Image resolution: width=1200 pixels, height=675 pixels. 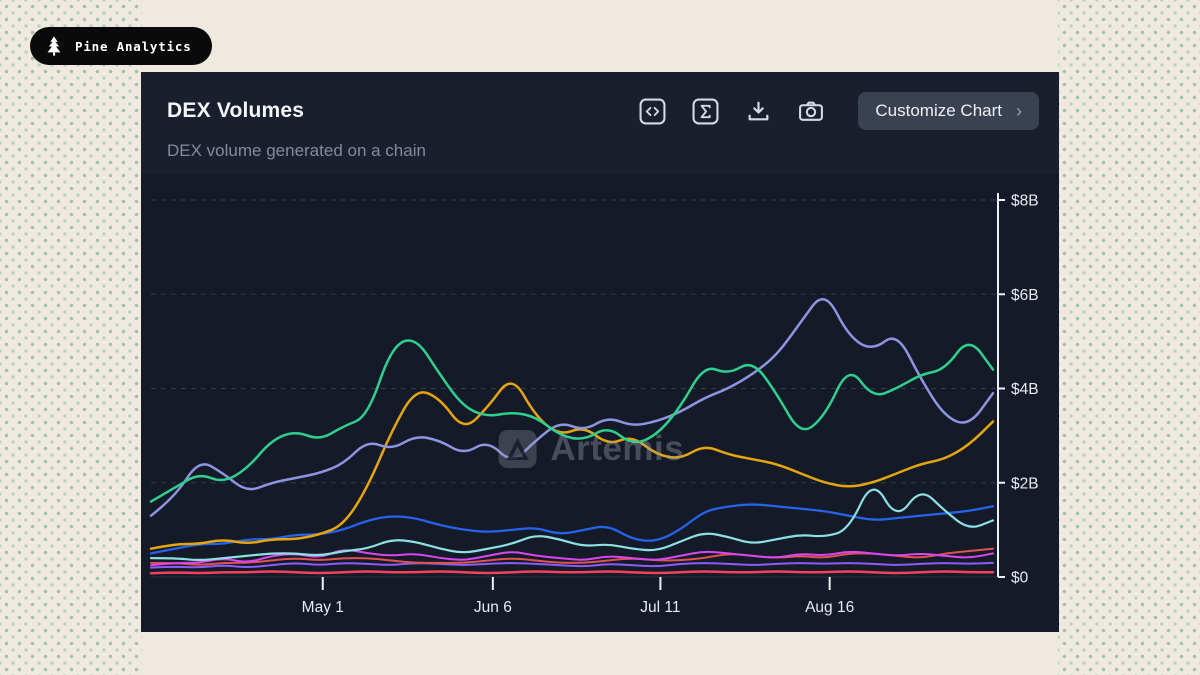 I want to click on brand-badge-label: Pine Analytics, so click(x=133, y=46).